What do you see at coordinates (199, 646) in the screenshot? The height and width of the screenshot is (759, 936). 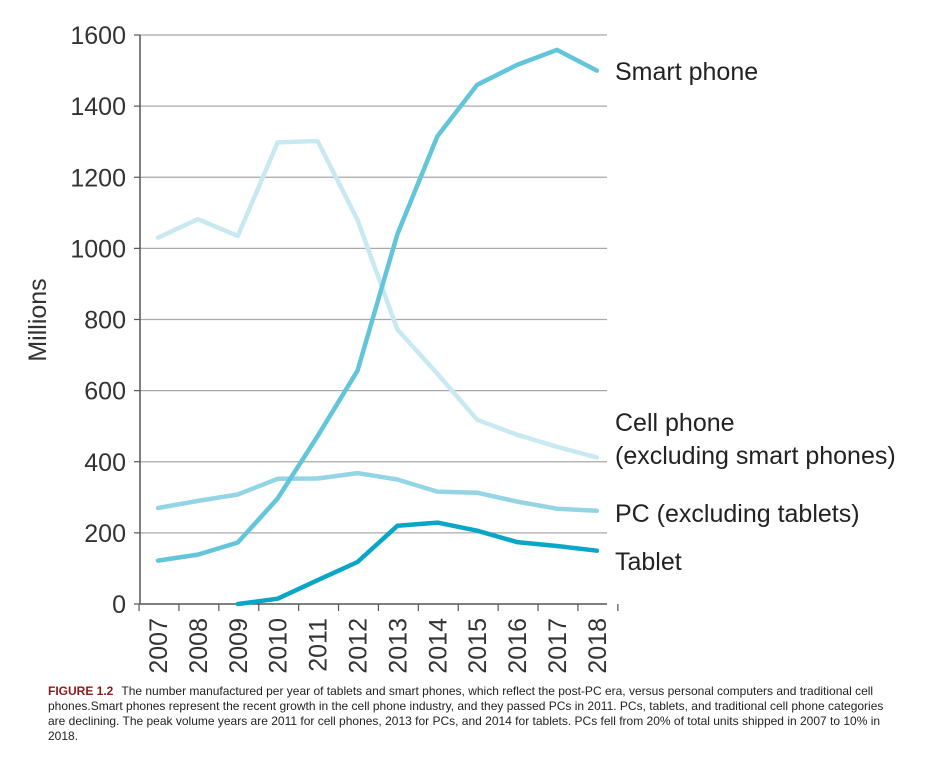 I see `x-tick-label: 2008` at bounding box center [199, 646].